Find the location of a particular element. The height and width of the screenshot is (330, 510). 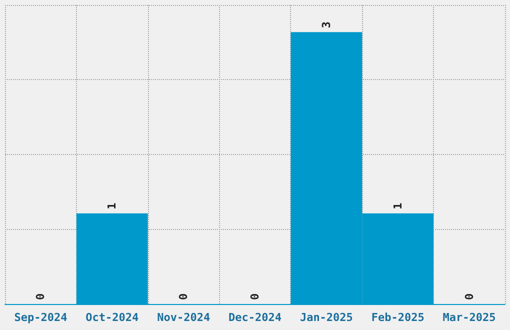

x-tick-label: Jan-2025 is located at coordinates (326, 317).